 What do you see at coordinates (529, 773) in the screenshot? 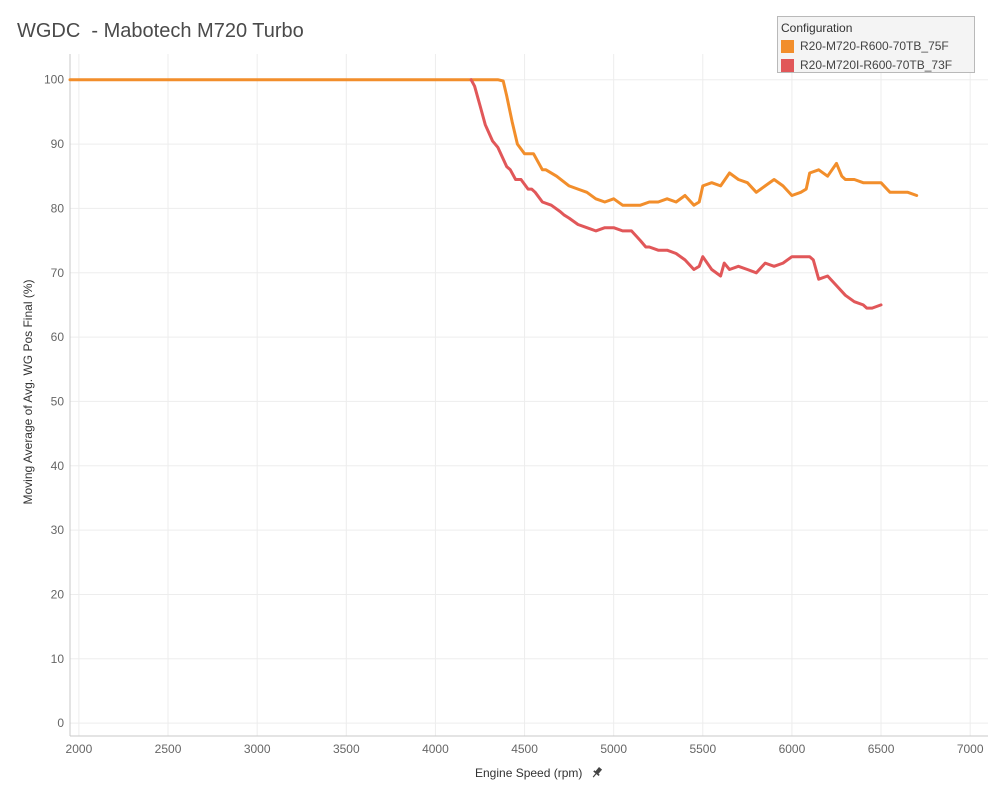
I see `x-axis-title: Engine Speed (rpm)` at bounding box center [529, 773].